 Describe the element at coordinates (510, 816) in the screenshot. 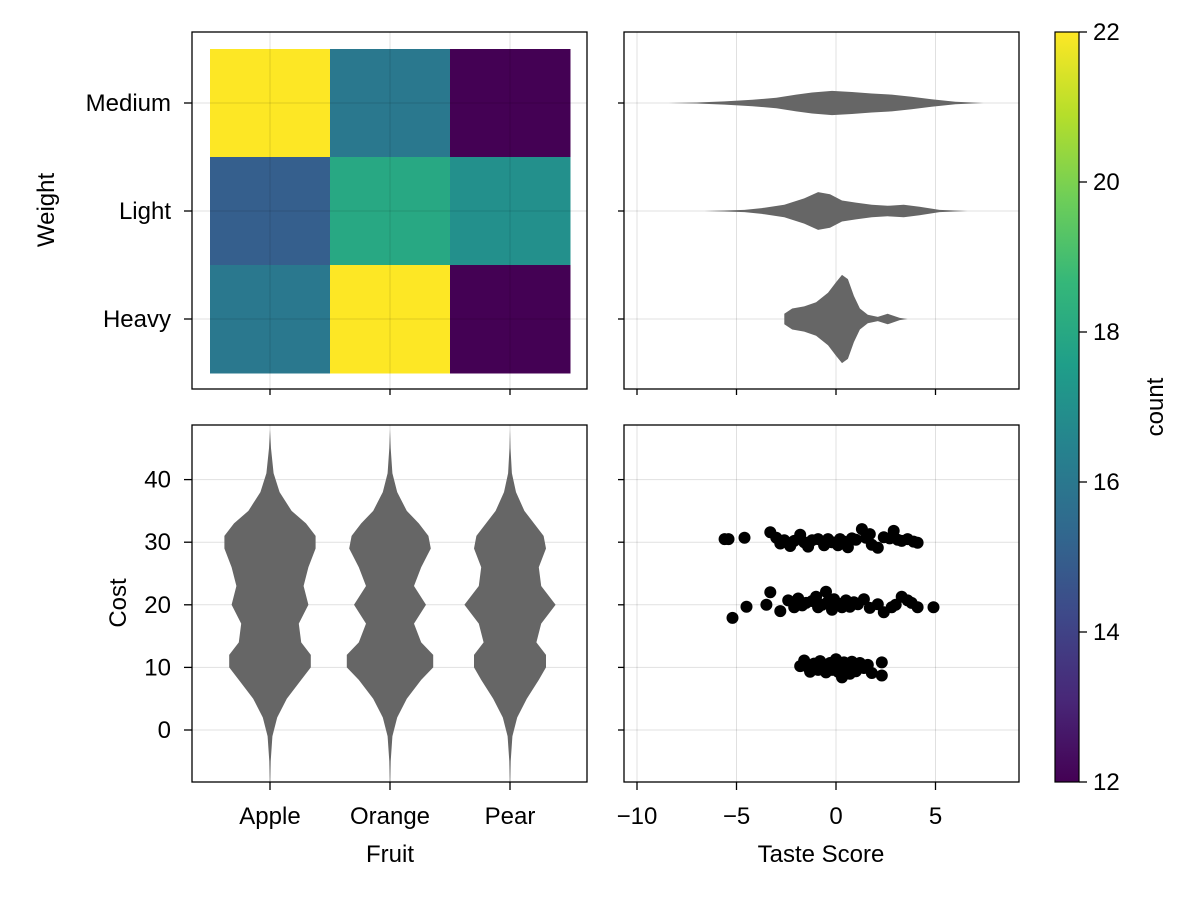

I see `fruit-x-tick-label: Pear` at that location.